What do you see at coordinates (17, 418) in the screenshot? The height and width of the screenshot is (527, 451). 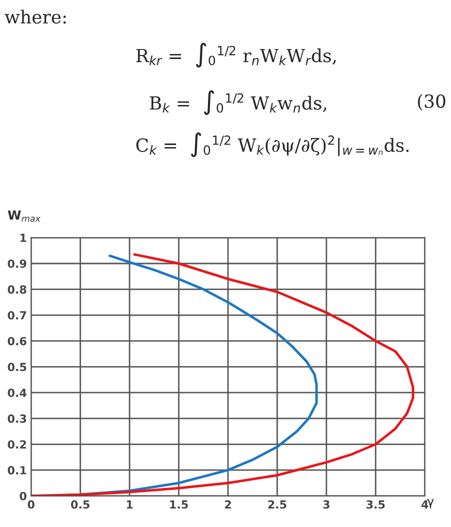 I see `y-tick-label: 0.3` at bounding box center [17, 418].